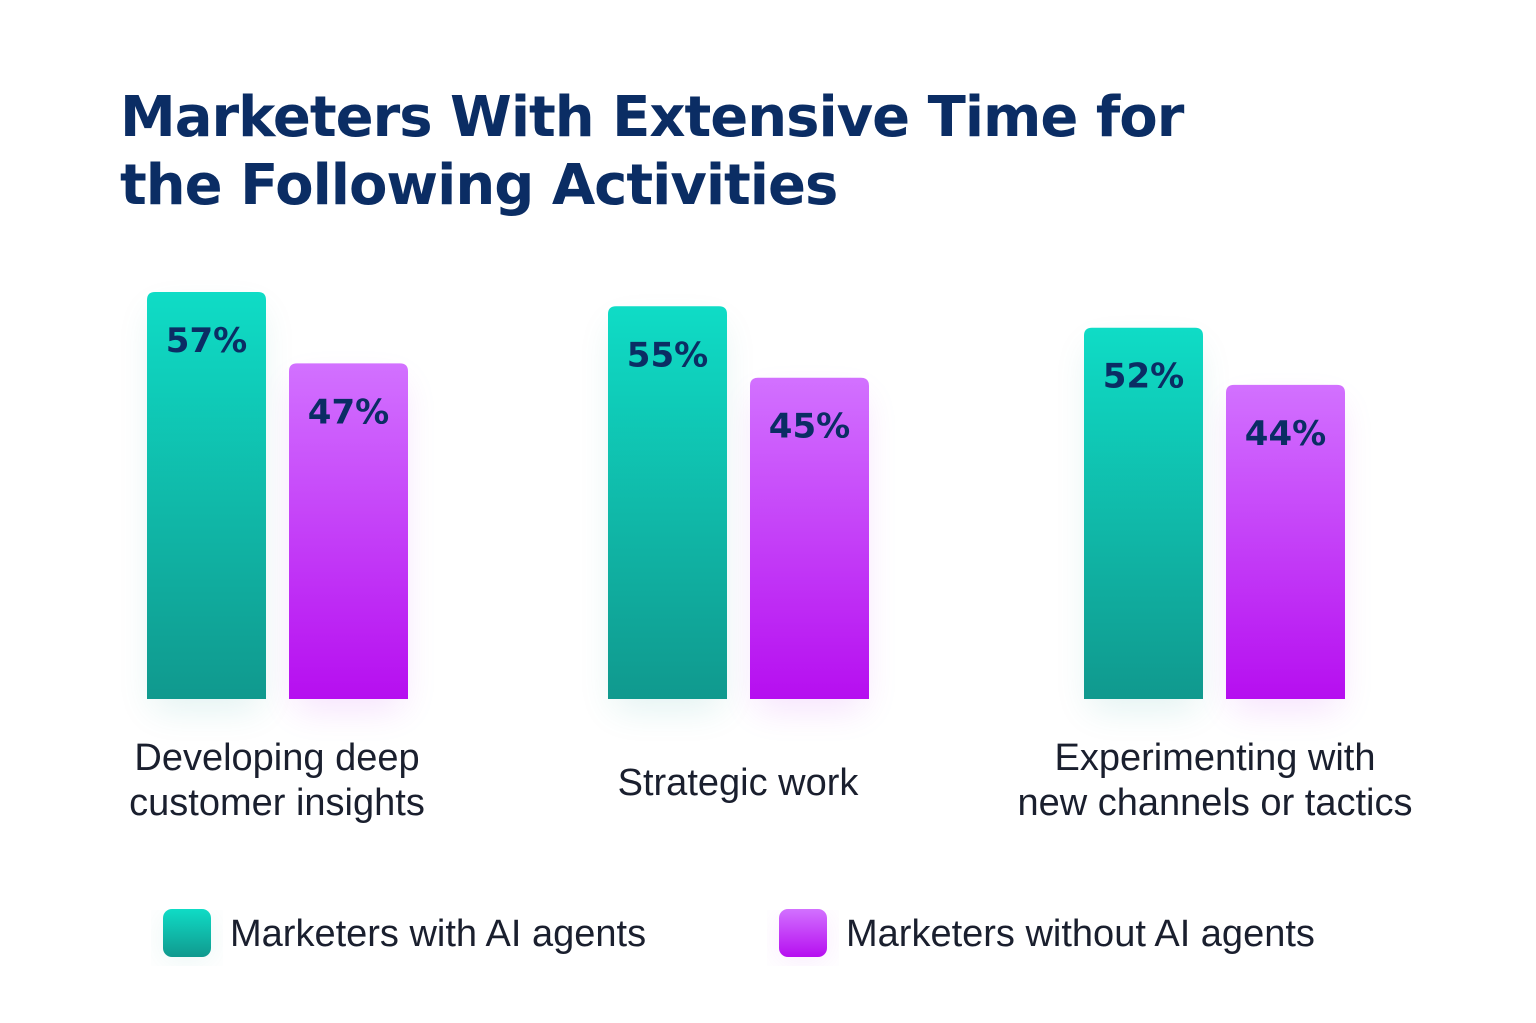  What do you see at coordinates (206, 341) in the screenshot?
I see `value-label-with-ai-1: 57%` at bounding box center [206, 341].